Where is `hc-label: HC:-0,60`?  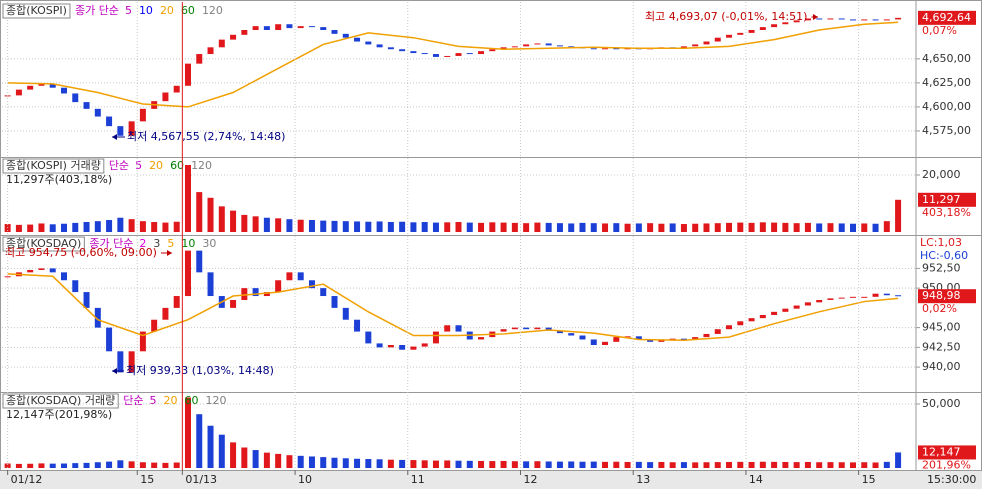 hc-label: HC:-0,60 is located at coordinates (944, 255).